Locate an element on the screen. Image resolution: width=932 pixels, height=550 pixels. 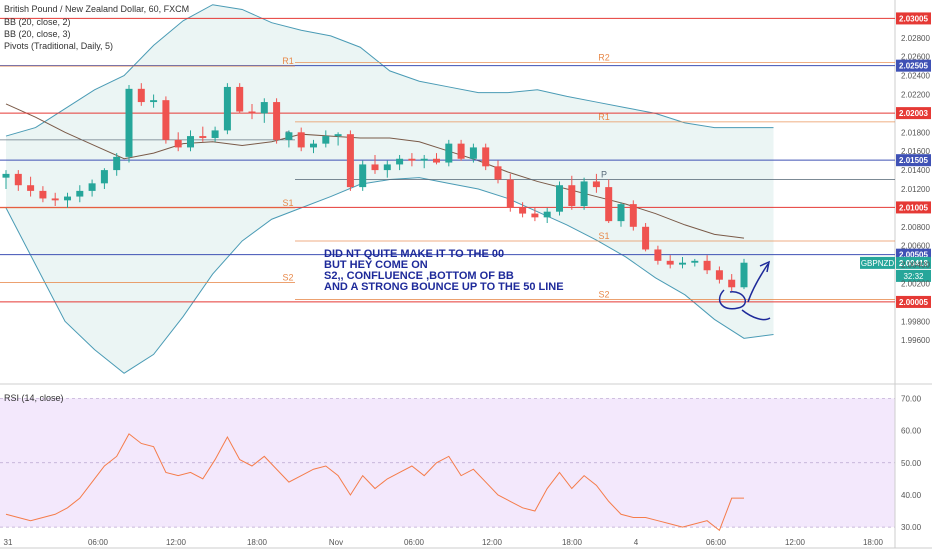
price-axis-tick: 2.02200 is located at coordinates (915, 95).